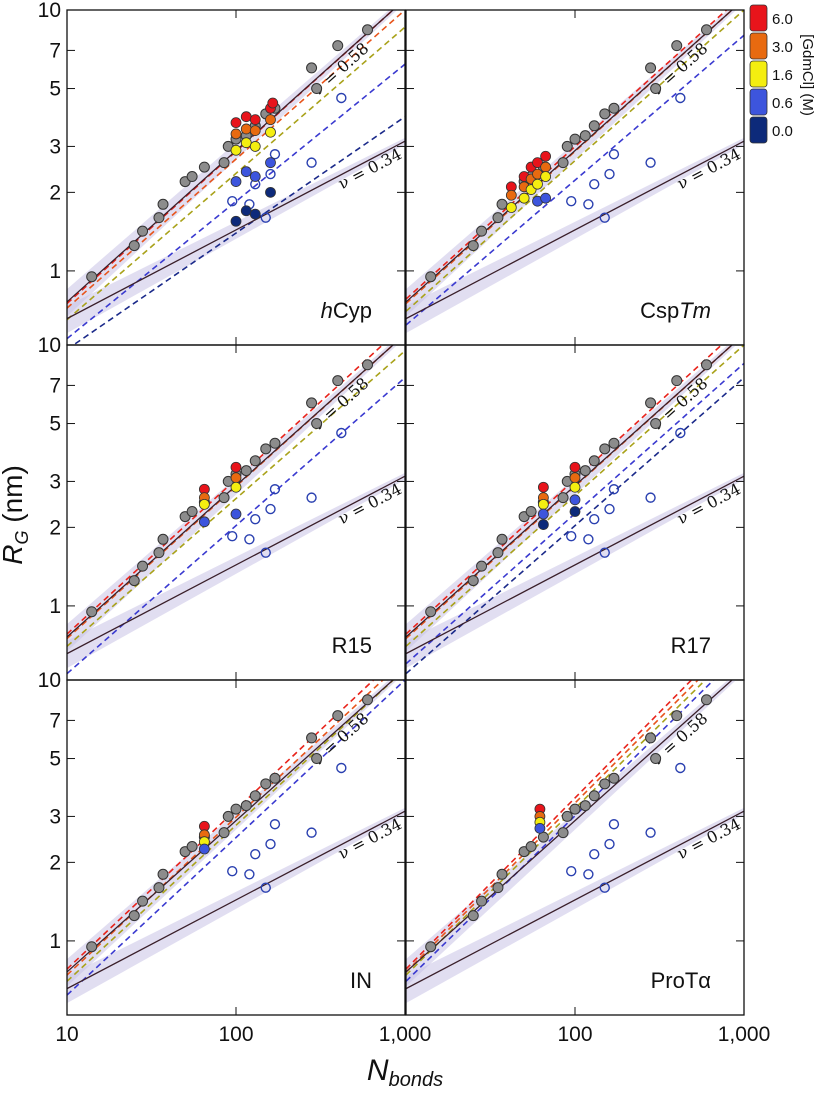 This screenshot has width=826, height=1098. I want to click on y-tick-label: 10, so click(49, 11).